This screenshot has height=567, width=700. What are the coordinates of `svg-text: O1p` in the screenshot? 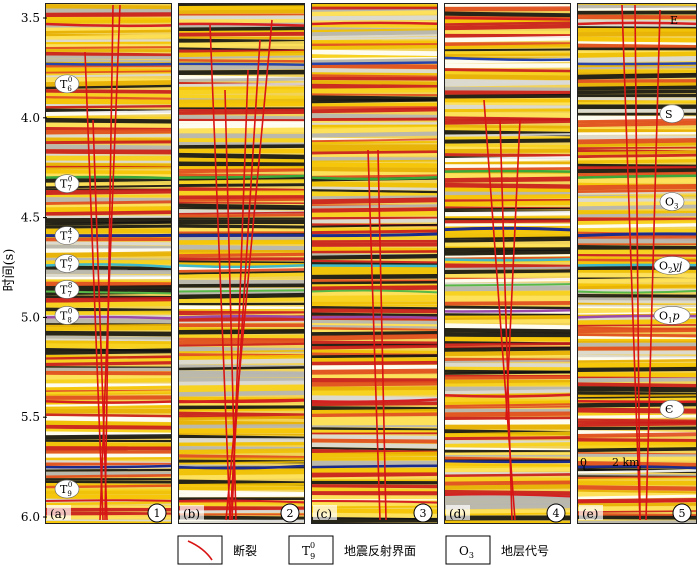 It's located at (669, 316).